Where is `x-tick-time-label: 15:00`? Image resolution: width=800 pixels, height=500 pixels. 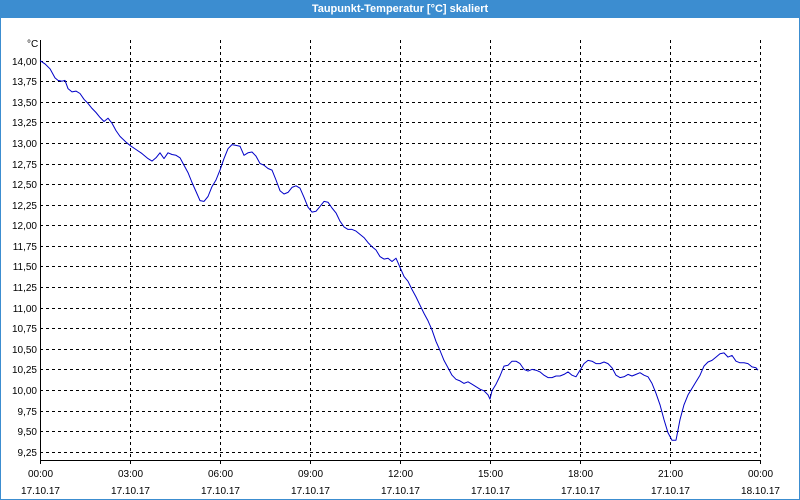
x-tick-time-label: 15:00 is located at coordinates (490, 474).